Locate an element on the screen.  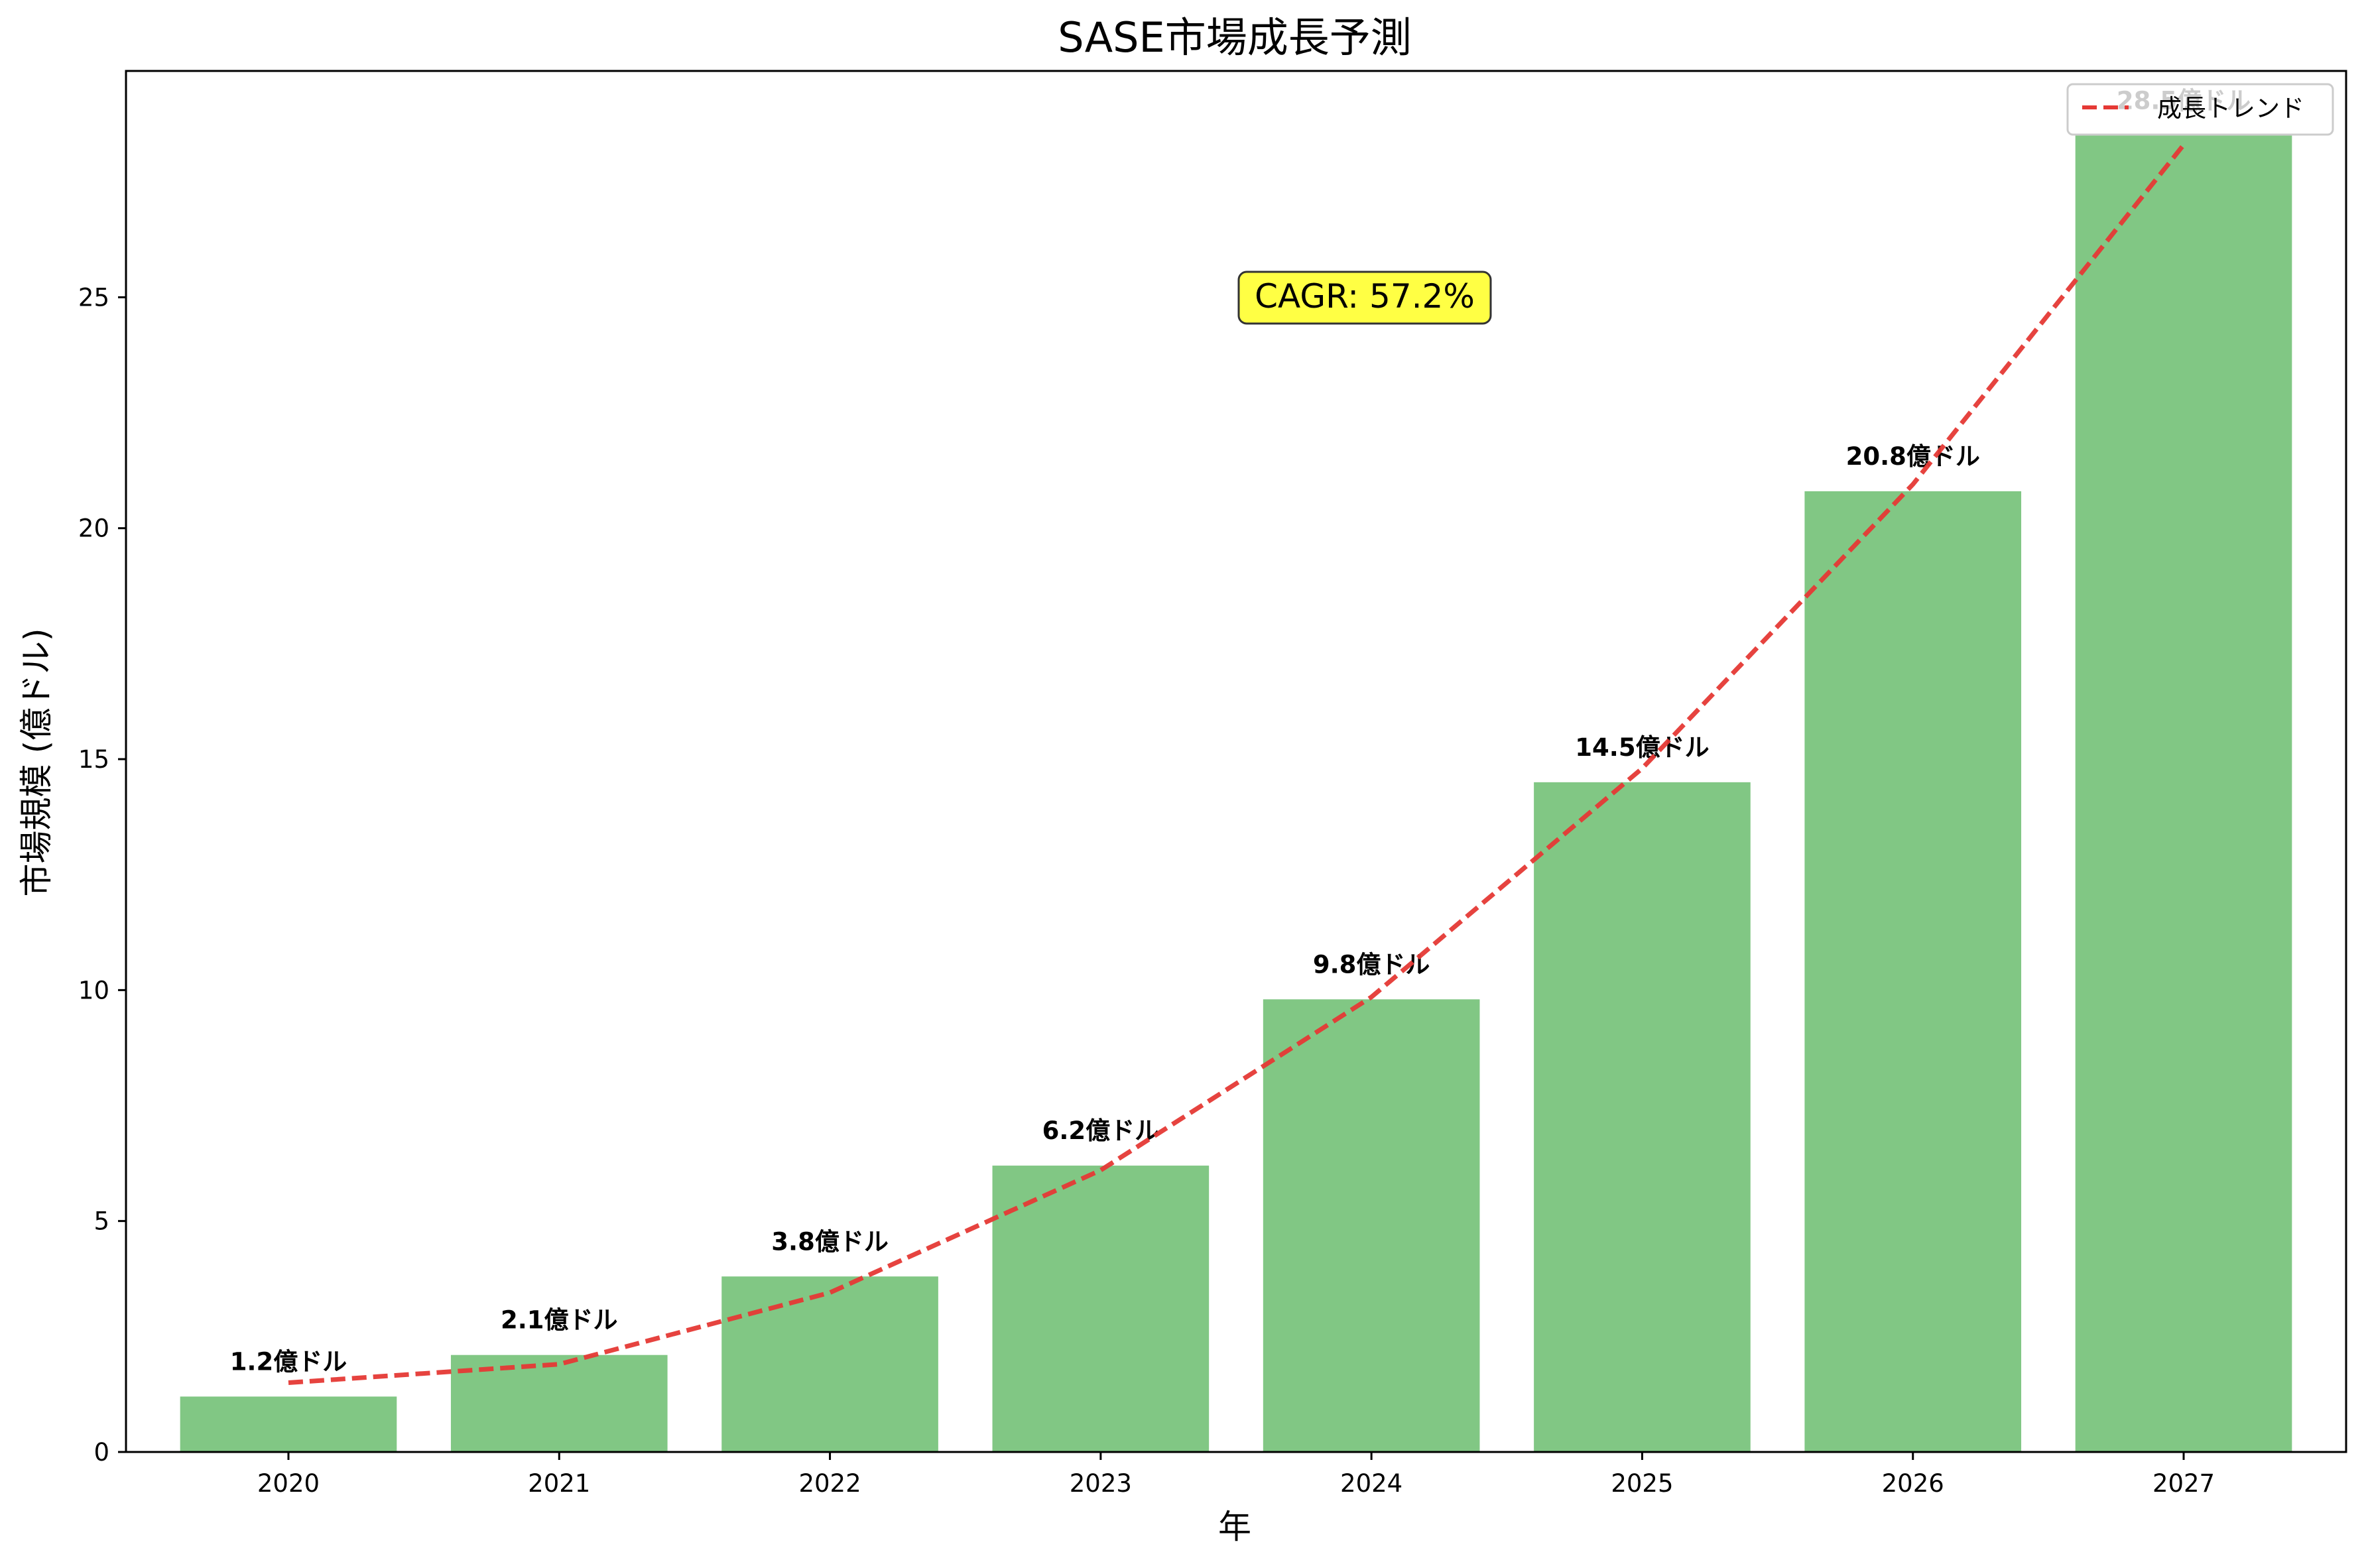
x-tick-label: 2024 is located at coordinates (1371, 1483).